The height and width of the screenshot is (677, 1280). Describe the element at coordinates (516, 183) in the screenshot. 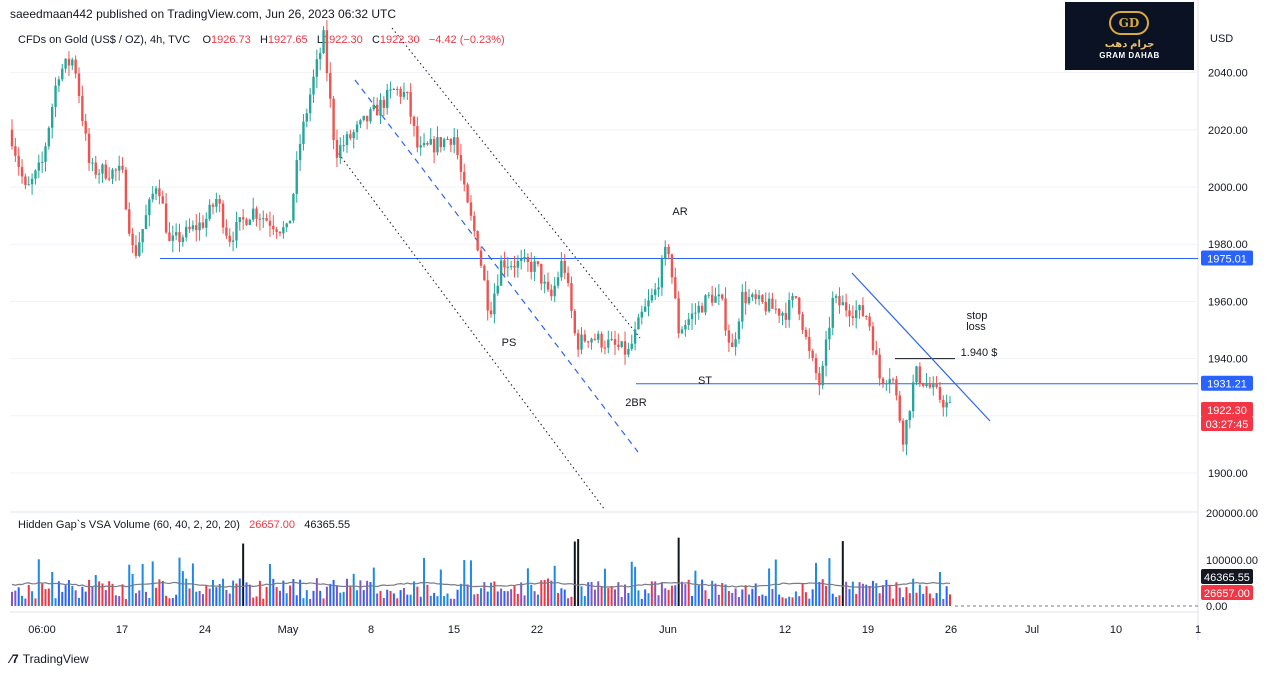

I see `channel-upper-line` at that location.